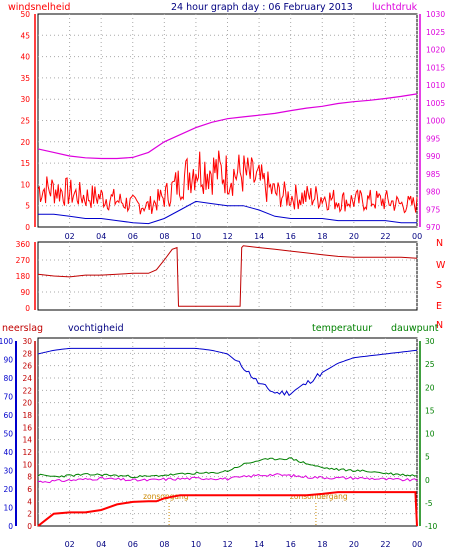 Image resolution: width=460 pixels, height=555 pixels. I want to click on neerslag-label: neerslag, so click(22, 328).